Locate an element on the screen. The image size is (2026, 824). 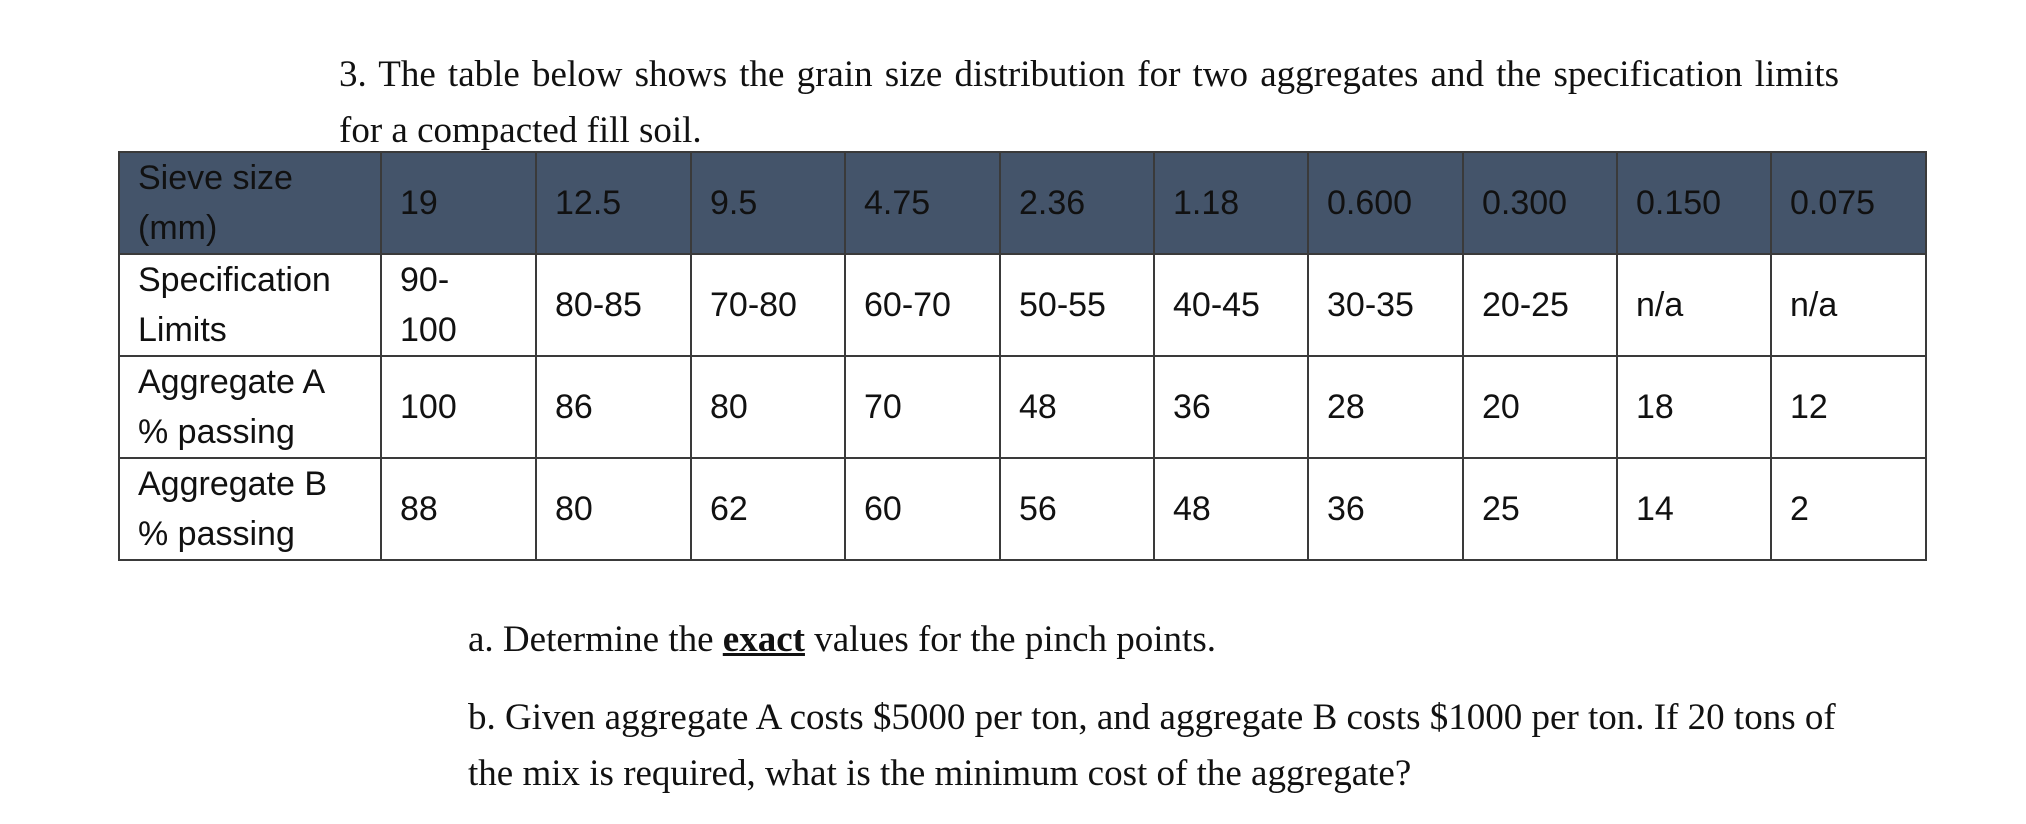
table-cell: 70 is located at coordinates (922, 407).